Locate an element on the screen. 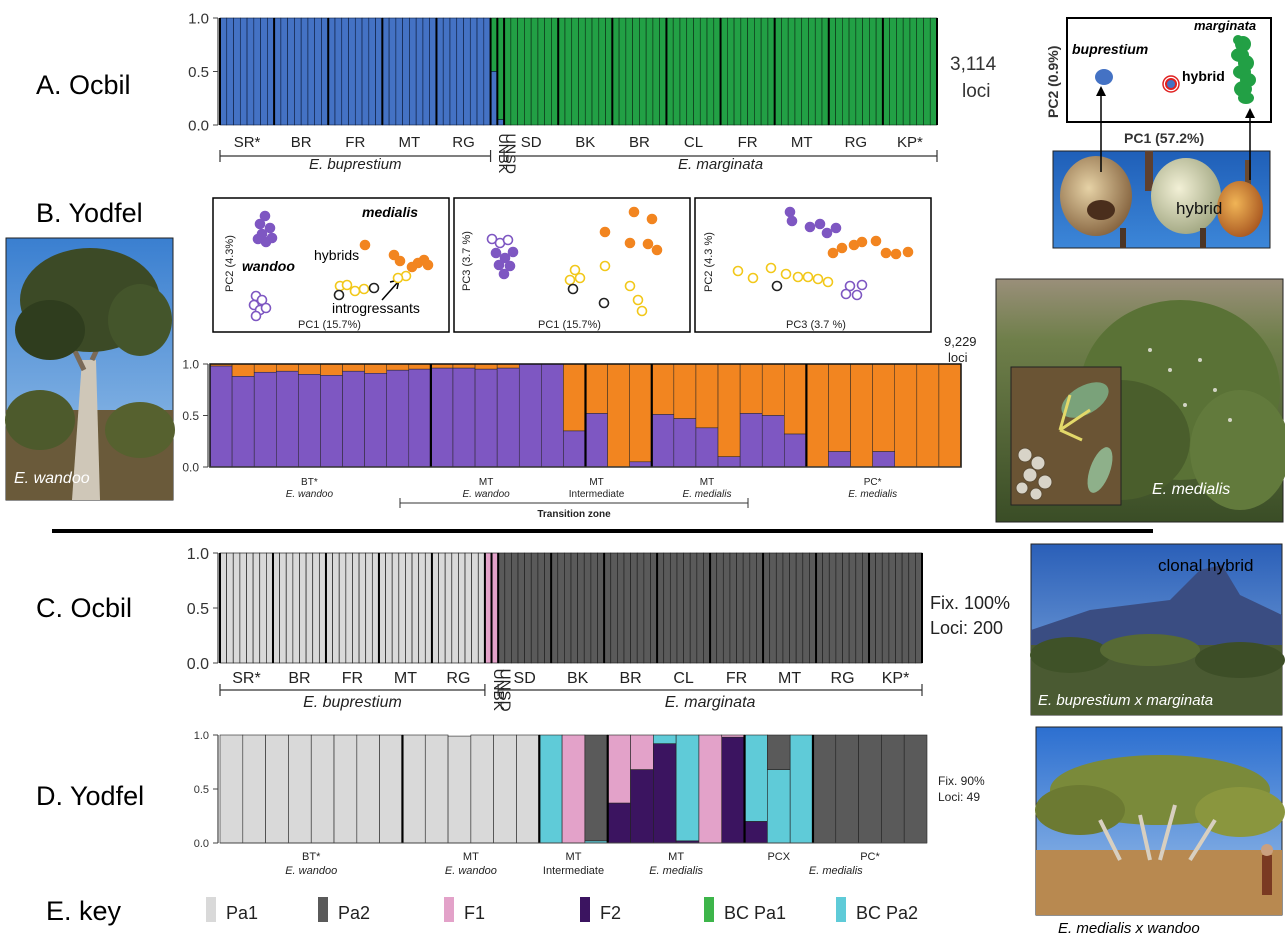 This screenshot has height=937, width=1285. group-label: FR is located at coordinates (352, 678).